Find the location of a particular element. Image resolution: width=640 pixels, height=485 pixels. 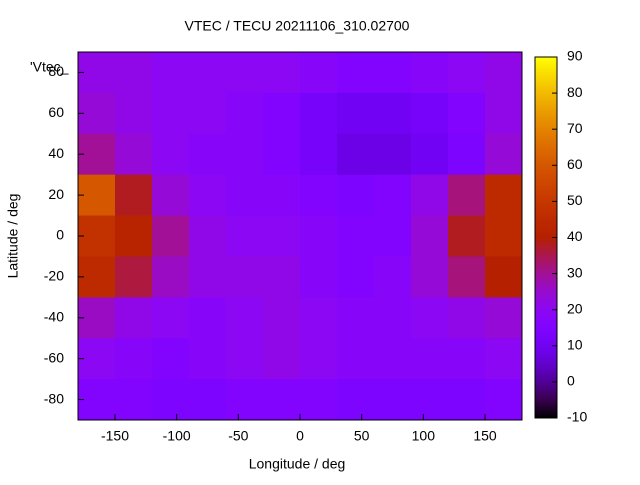

x-tick-label: 100 is located at coordinates (424, 436).